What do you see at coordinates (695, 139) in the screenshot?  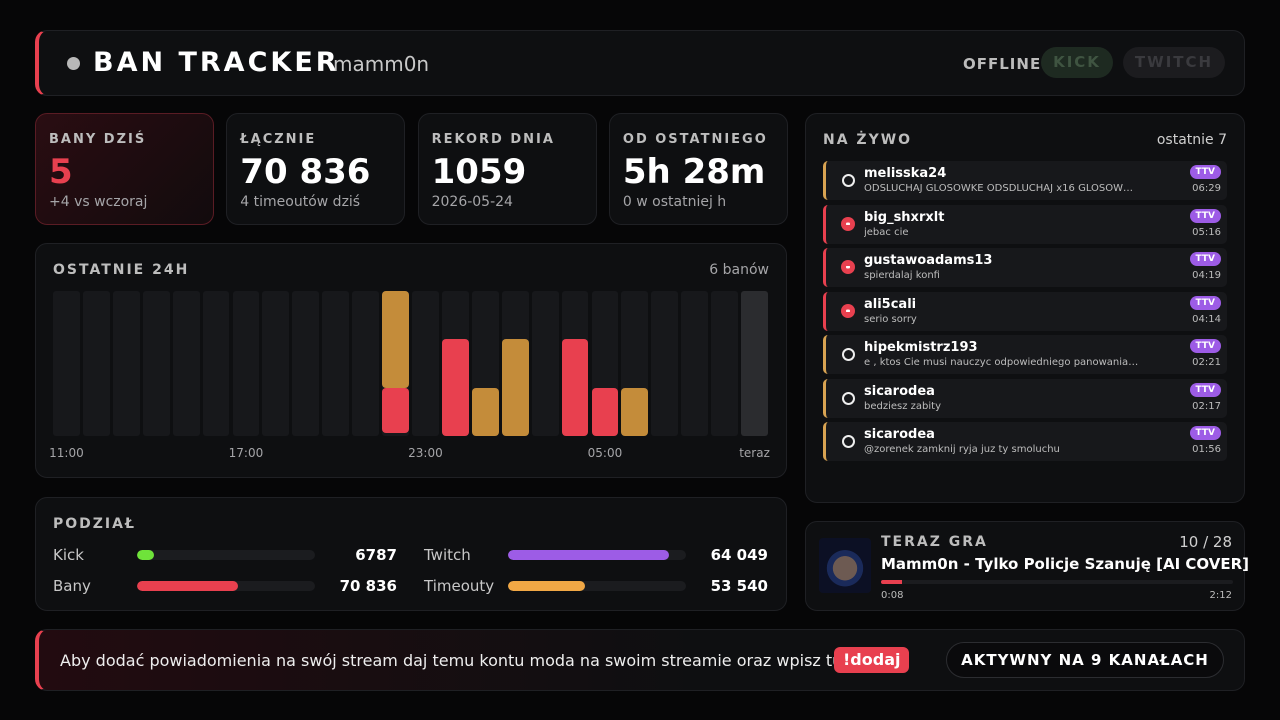 I see `stat-label: OD OSTATNIEGO` at bounding box center [695, 139].